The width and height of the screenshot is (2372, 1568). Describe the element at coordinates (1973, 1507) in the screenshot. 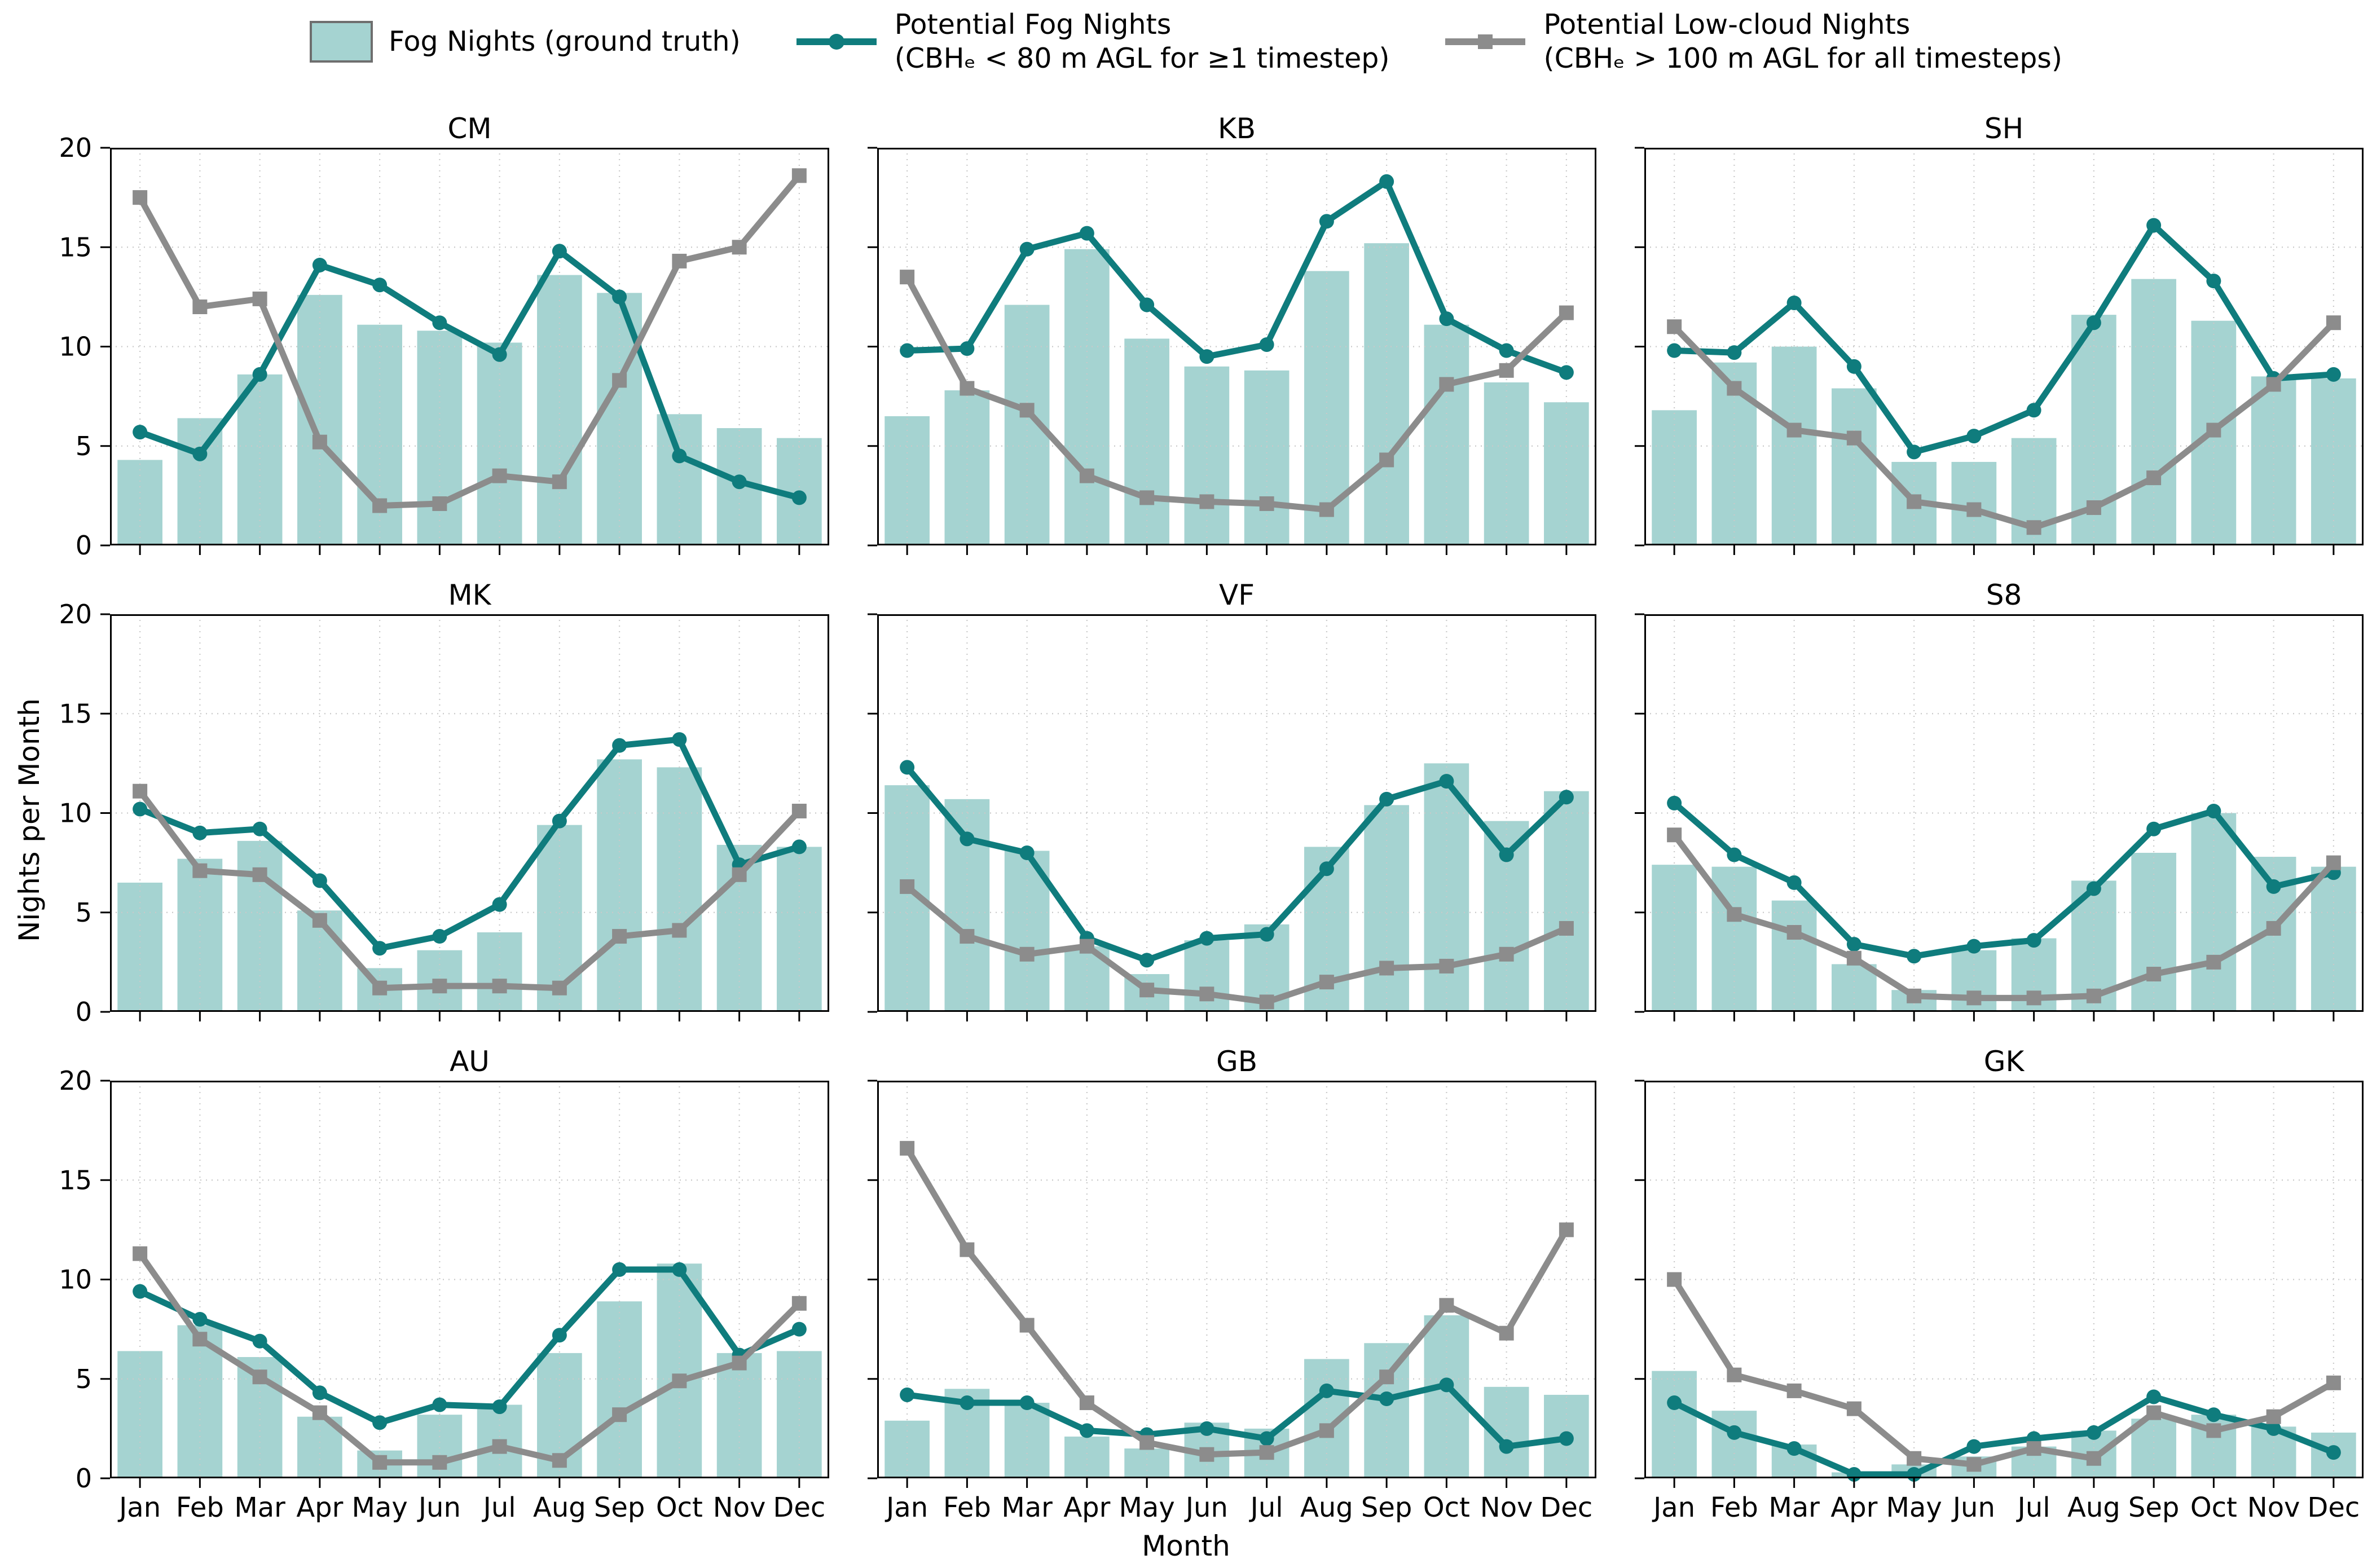

I see `month-tick-label: Jun` at that location.